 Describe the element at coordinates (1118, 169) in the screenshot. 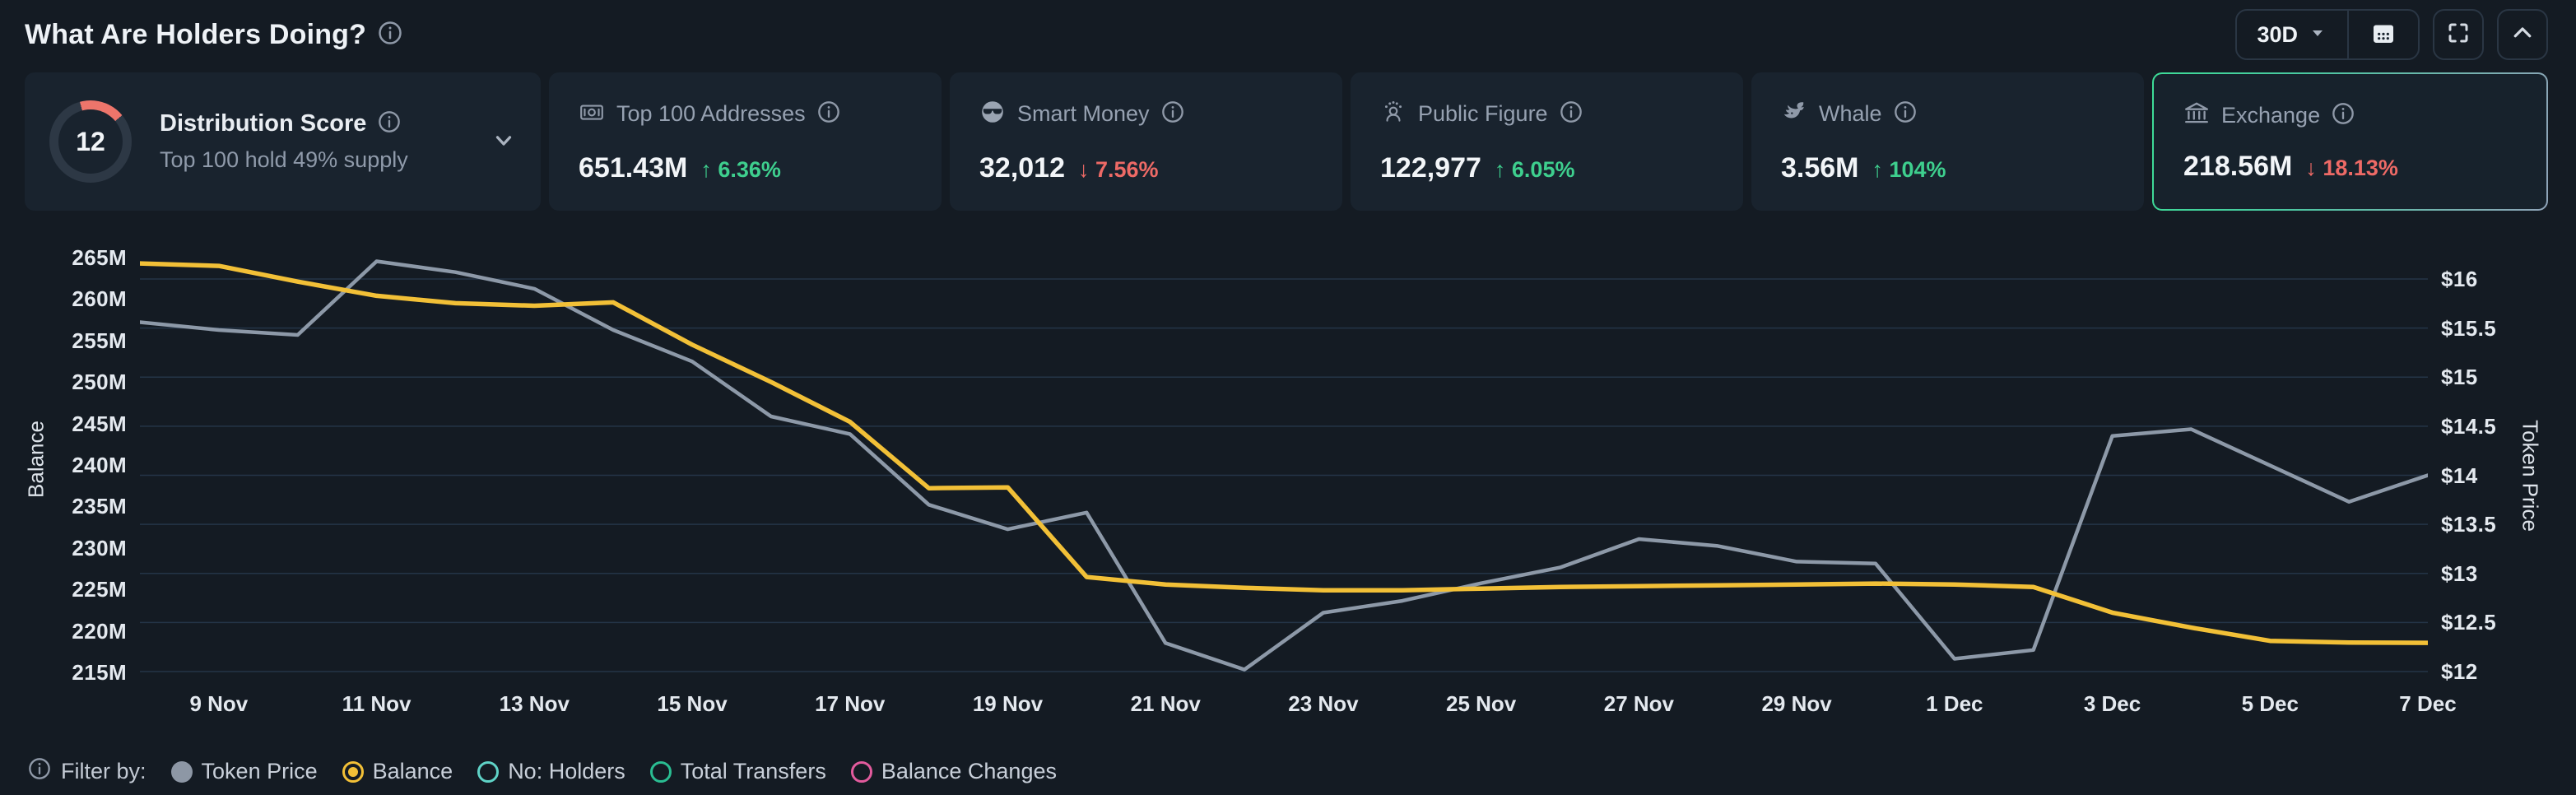

I see `card-change: ↓ 7.56%` at that location.